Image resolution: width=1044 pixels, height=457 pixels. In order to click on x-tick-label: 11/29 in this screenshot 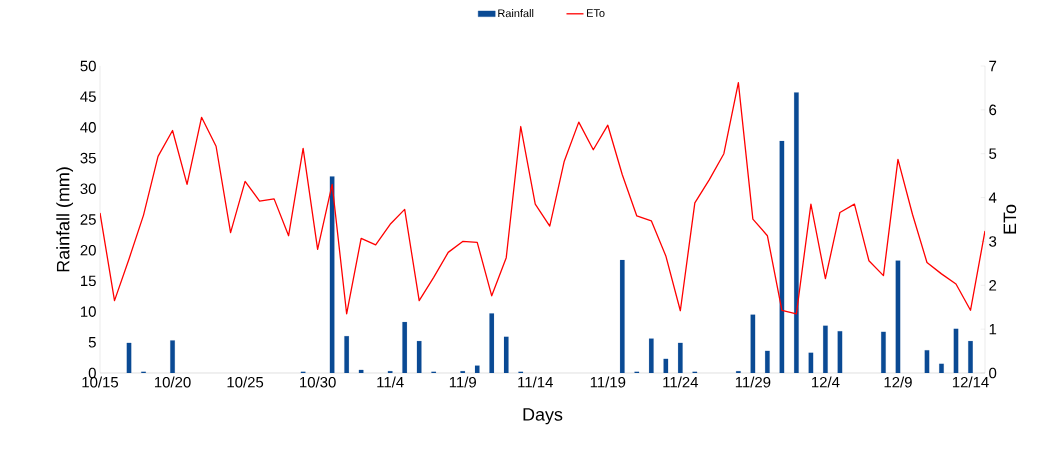, I will do `click(753, 382)`.